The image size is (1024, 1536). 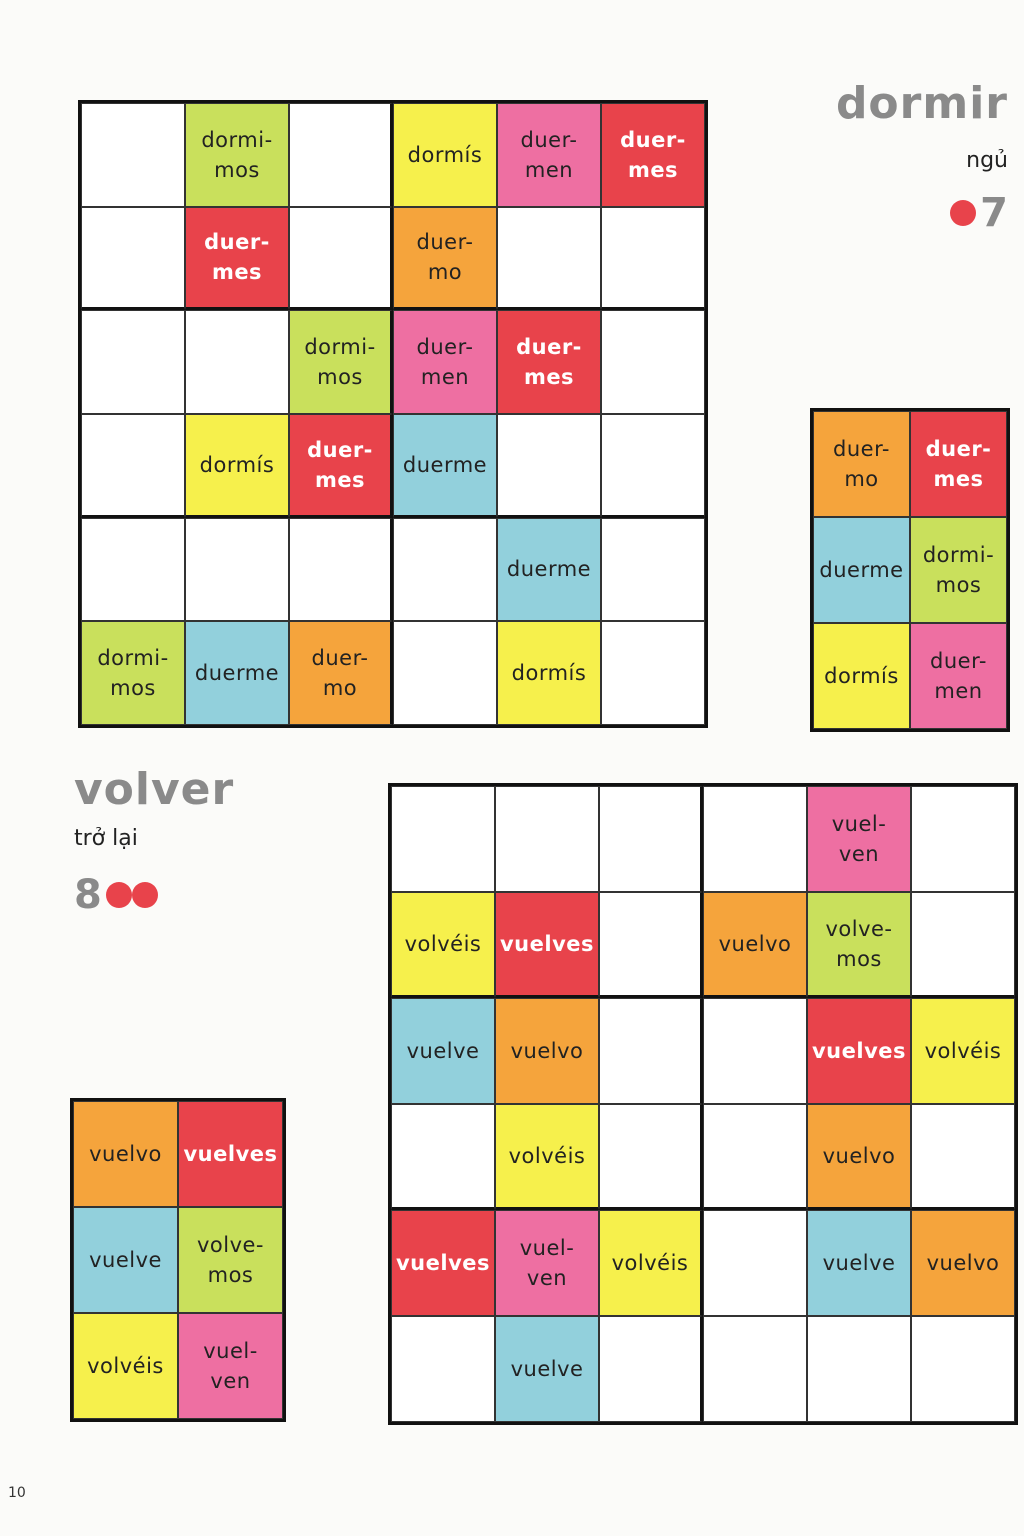 I want to click on volver-translation: trở lại, so click(x=106, y=838).